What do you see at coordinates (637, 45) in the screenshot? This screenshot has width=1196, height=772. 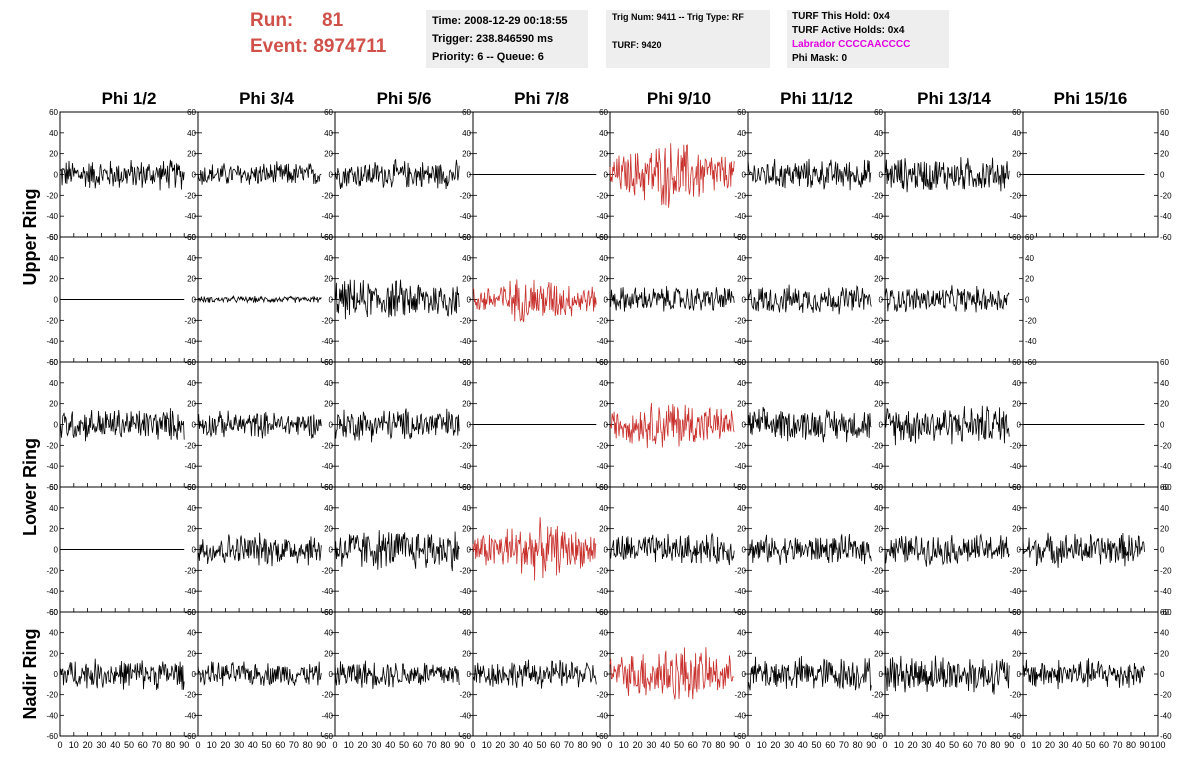 I see `turf-text: TURF: 9420` at bounding box center [637, 45].